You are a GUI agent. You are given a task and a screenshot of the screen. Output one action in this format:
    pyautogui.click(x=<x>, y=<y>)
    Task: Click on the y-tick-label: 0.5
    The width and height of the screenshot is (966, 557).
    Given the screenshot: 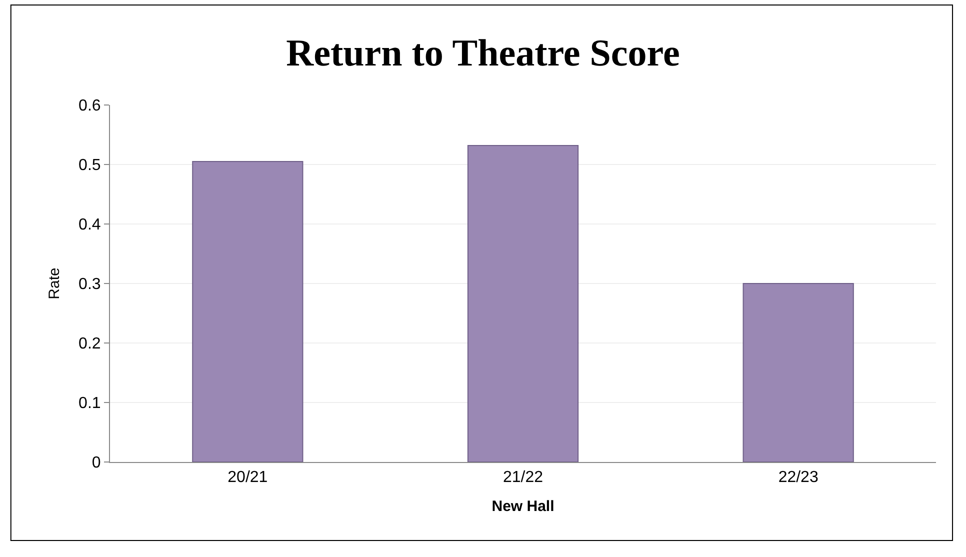 What is the action you would take?
    pyautogui.click(x=89, y=165)
    